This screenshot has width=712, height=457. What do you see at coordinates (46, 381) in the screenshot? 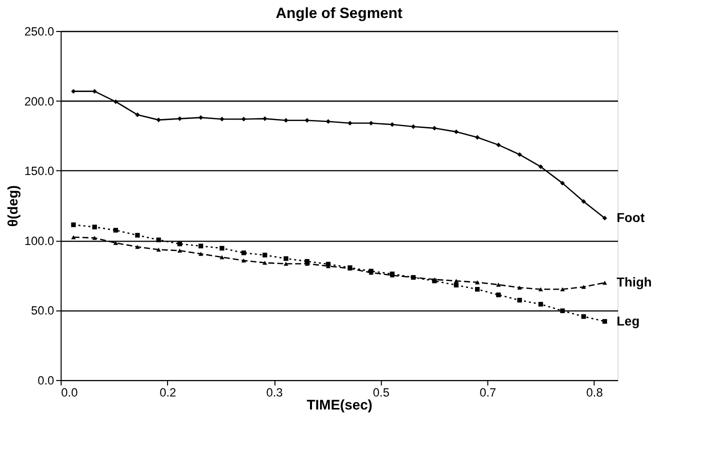
I see `y-tick-label: 0.0` at bounding box center [46, 381].